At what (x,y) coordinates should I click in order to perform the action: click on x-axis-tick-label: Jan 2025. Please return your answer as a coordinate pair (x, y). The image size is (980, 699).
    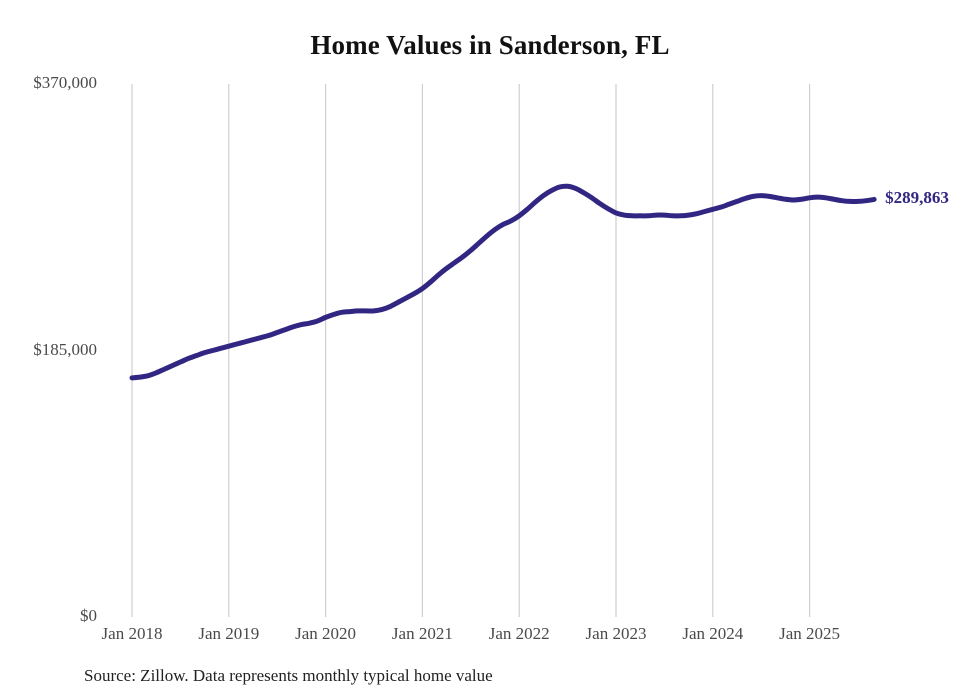
    Looking at the image, I should click on (810, 633).